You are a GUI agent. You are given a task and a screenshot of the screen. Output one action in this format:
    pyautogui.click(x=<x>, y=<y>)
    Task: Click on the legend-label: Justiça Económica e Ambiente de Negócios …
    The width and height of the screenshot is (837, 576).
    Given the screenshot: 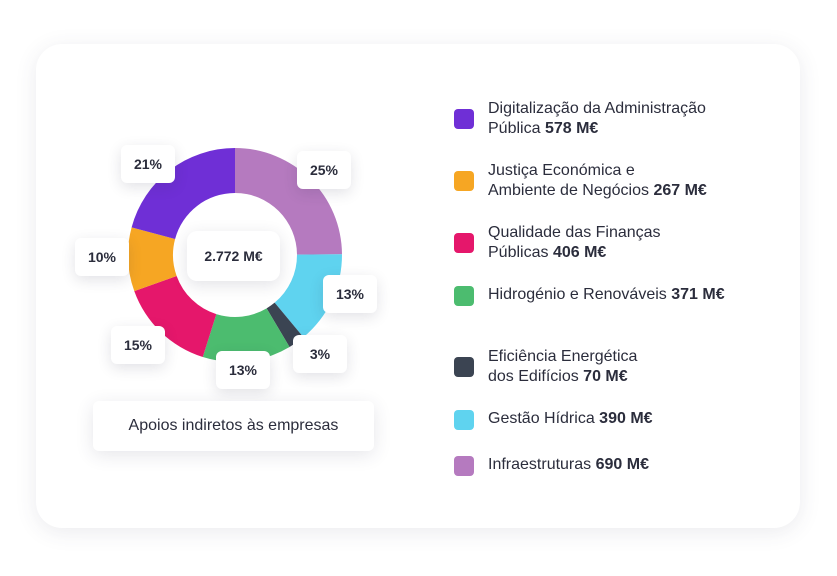 What is the action you would take?
    pyautogui.click(x=633, y=181)
    